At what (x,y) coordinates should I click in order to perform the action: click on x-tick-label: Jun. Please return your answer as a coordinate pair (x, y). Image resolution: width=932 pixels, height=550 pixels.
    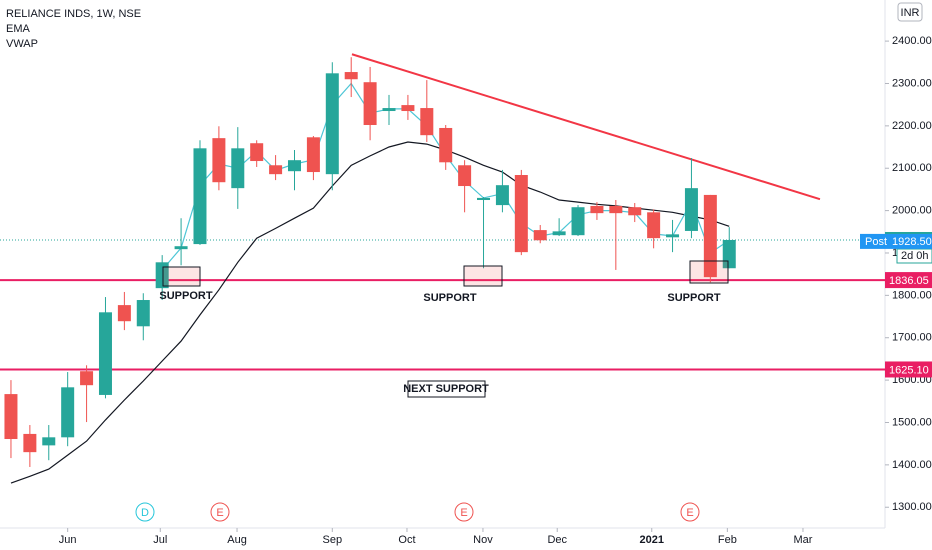
    Looking at the image, I should click on (68, 540).